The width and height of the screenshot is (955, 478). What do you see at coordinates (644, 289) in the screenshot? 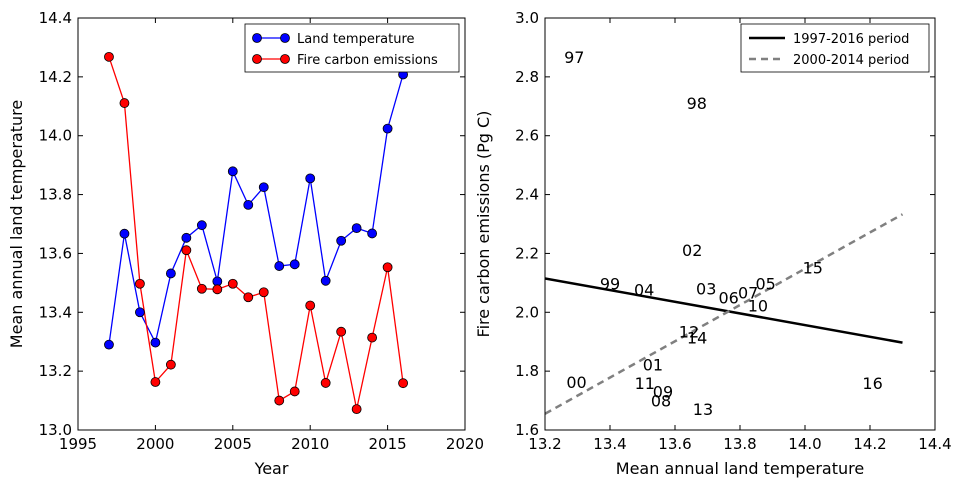
I see `point-label: 04` at bounding box center [644, 289].